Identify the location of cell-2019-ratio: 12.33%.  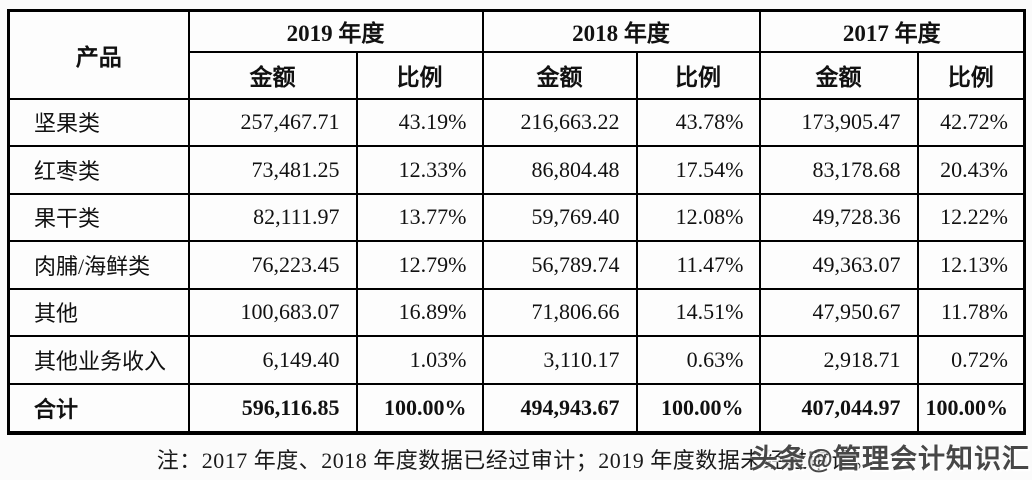
(419, 170).